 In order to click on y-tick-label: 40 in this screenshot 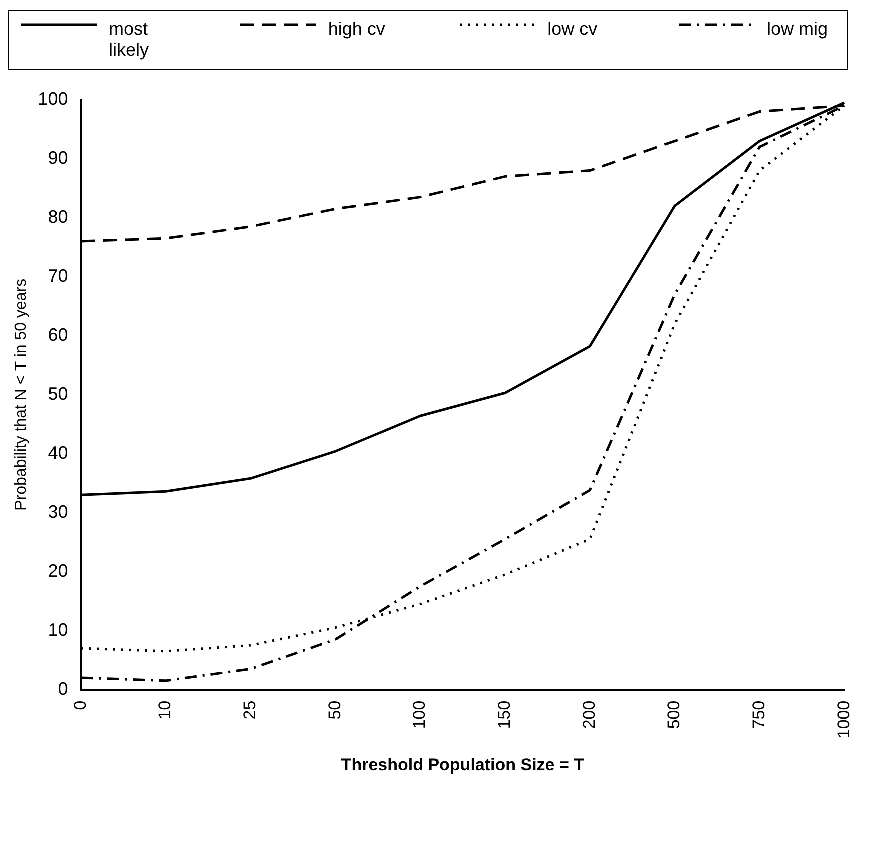, I will do `click(58, 452)`.